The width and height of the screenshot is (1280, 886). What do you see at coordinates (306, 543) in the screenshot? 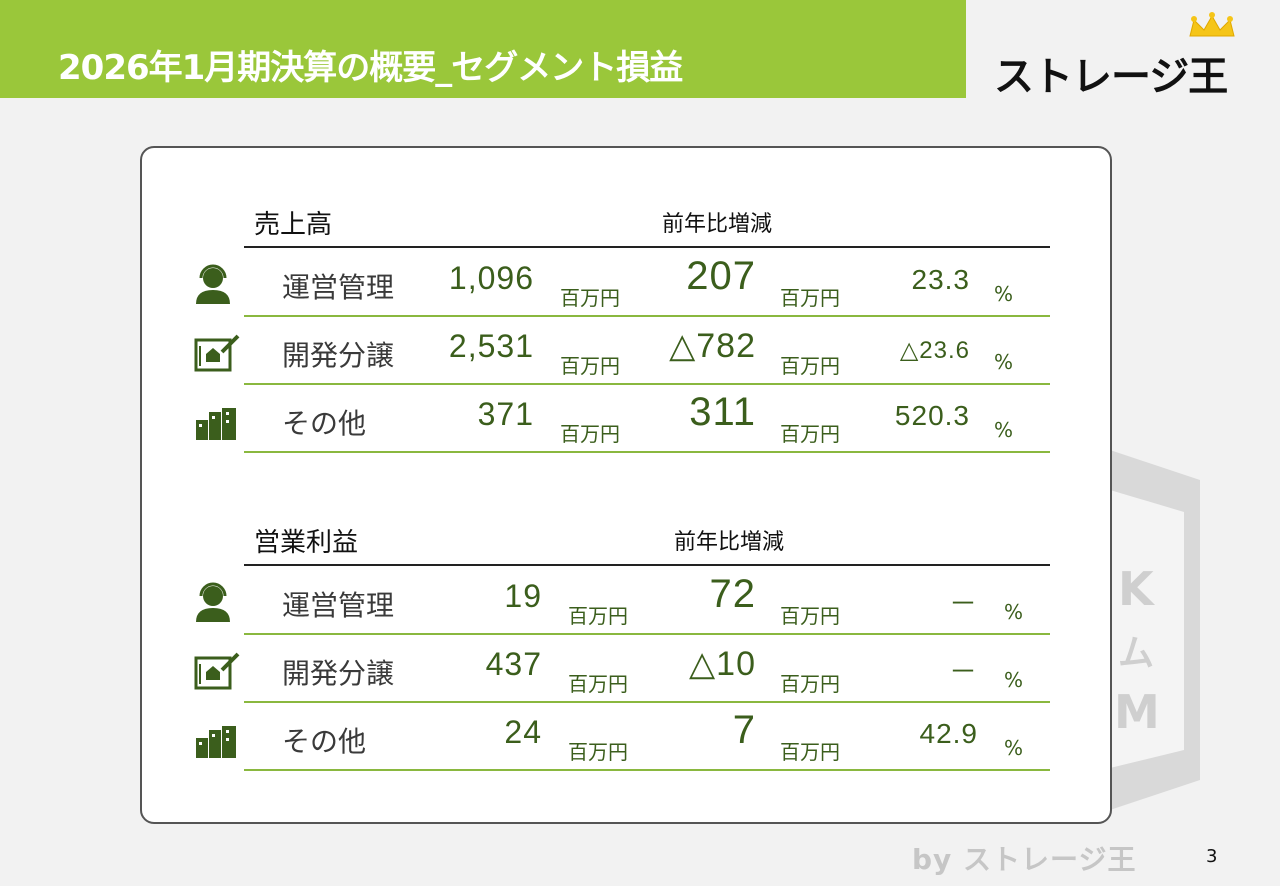
I see `profit-heading: 営業利益` at bounding box center [306, 543].